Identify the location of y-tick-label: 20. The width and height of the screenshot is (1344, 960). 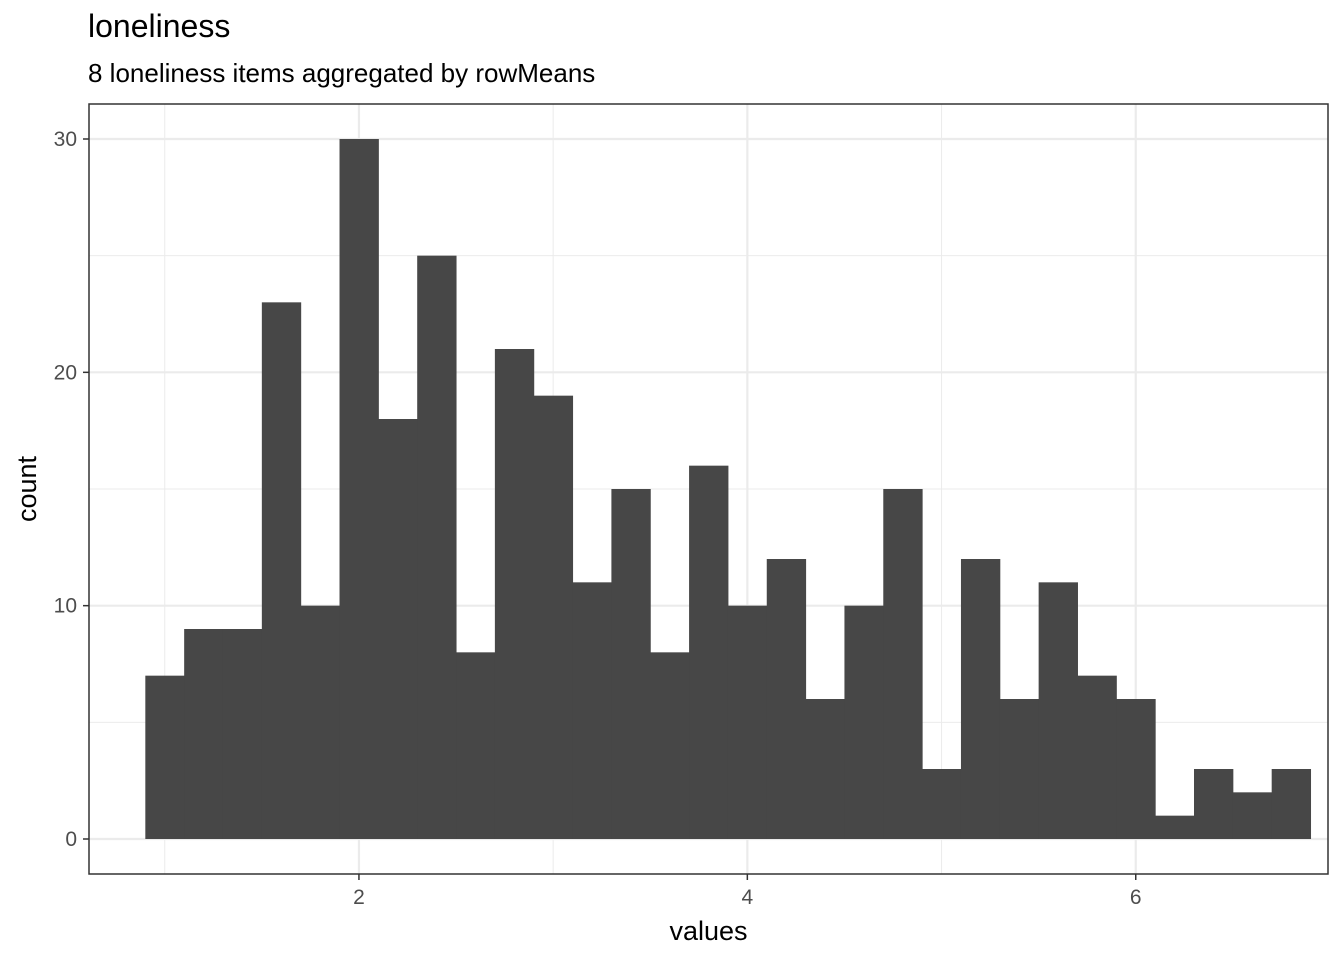
(65, 372).